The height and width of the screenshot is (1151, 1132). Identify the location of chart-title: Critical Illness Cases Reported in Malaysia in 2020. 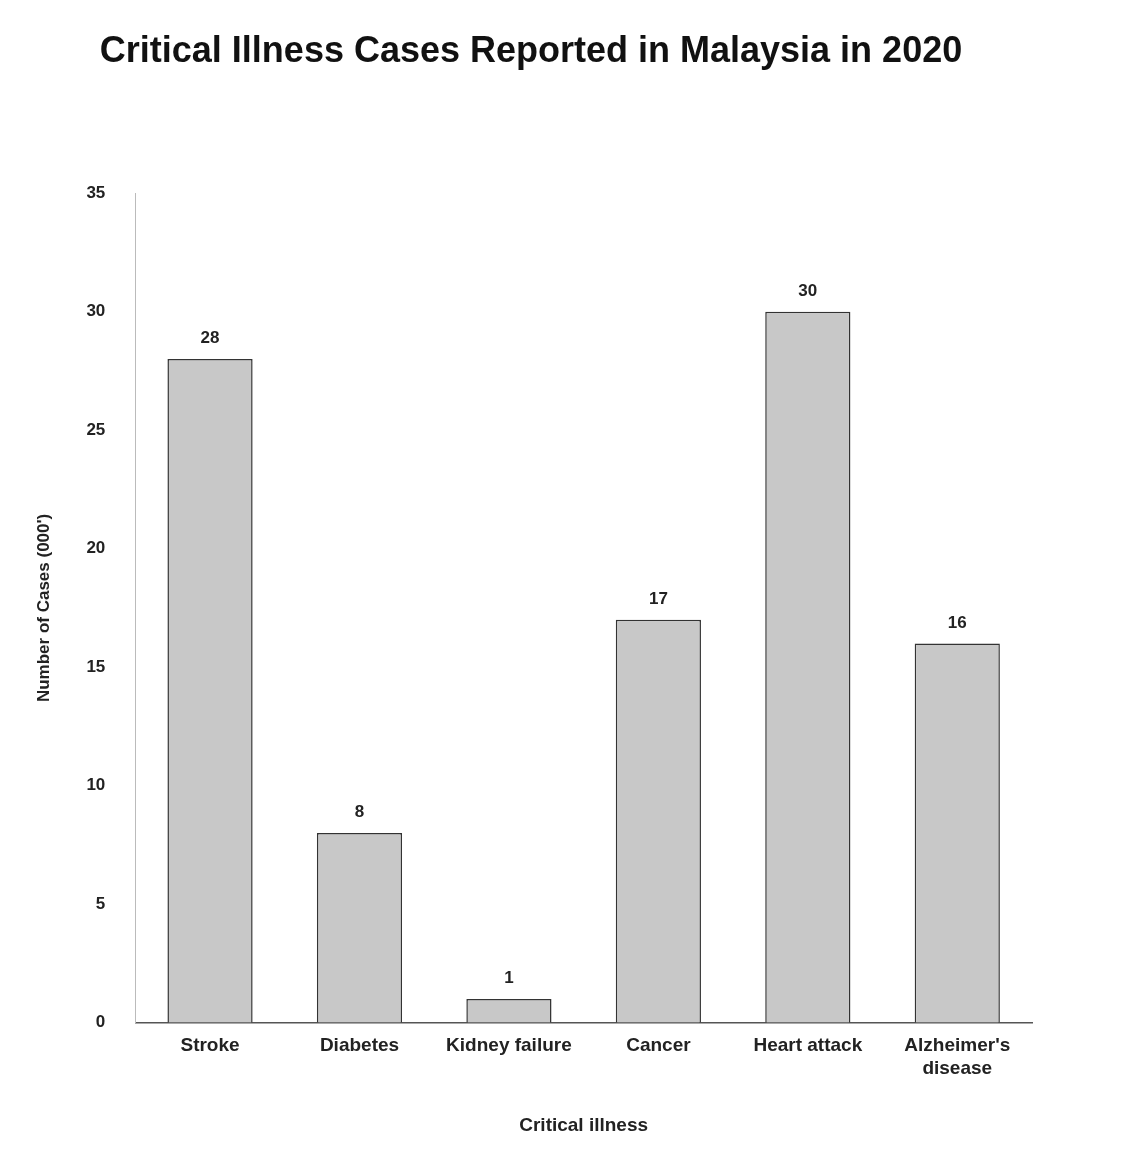
(531, 49).